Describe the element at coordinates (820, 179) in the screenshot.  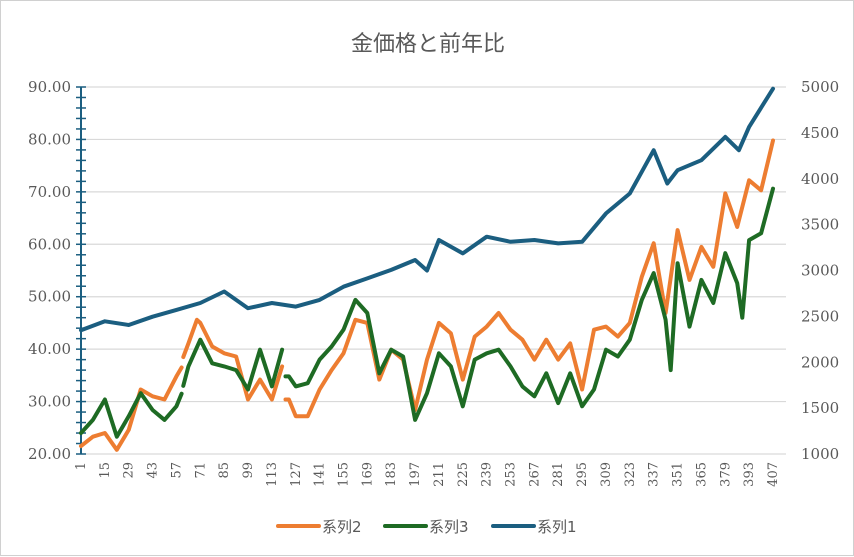
I see `right-tick-label: 4000` at that location.